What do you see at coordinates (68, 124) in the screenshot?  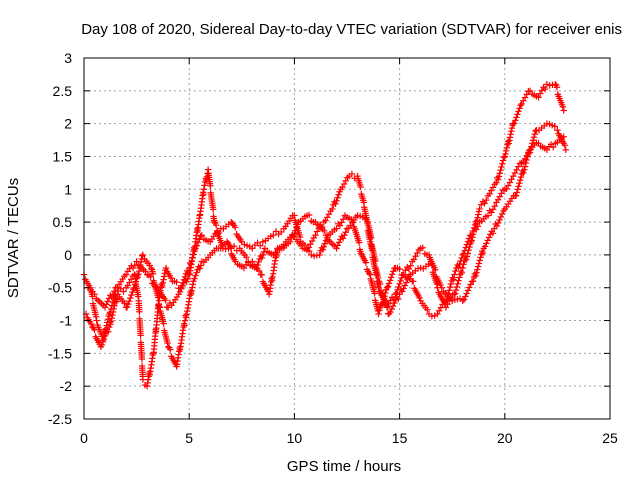 I see `y-tick-label: 2` at bounding box center [68, 124].